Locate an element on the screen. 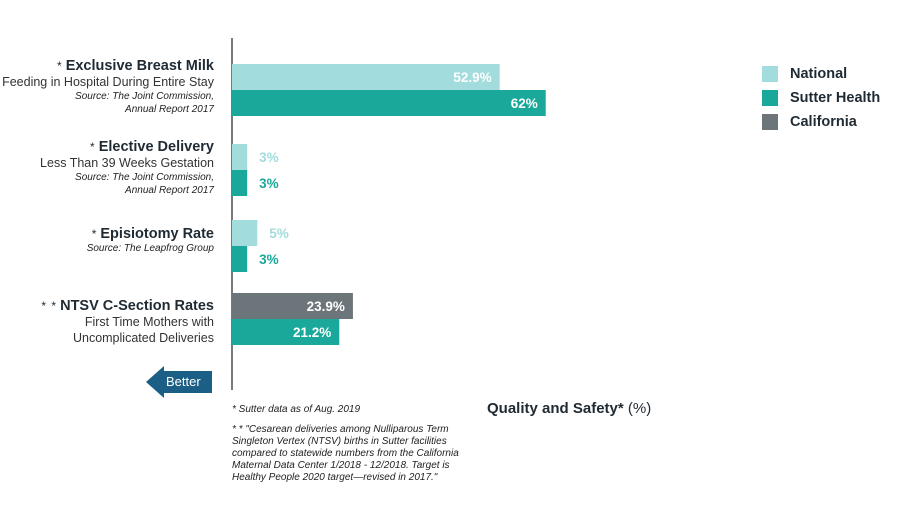 This screenshot has height=514, width=900. data-label-ntsv-c-section-rates-california: 23.9% is located at coordinates (326, 306).